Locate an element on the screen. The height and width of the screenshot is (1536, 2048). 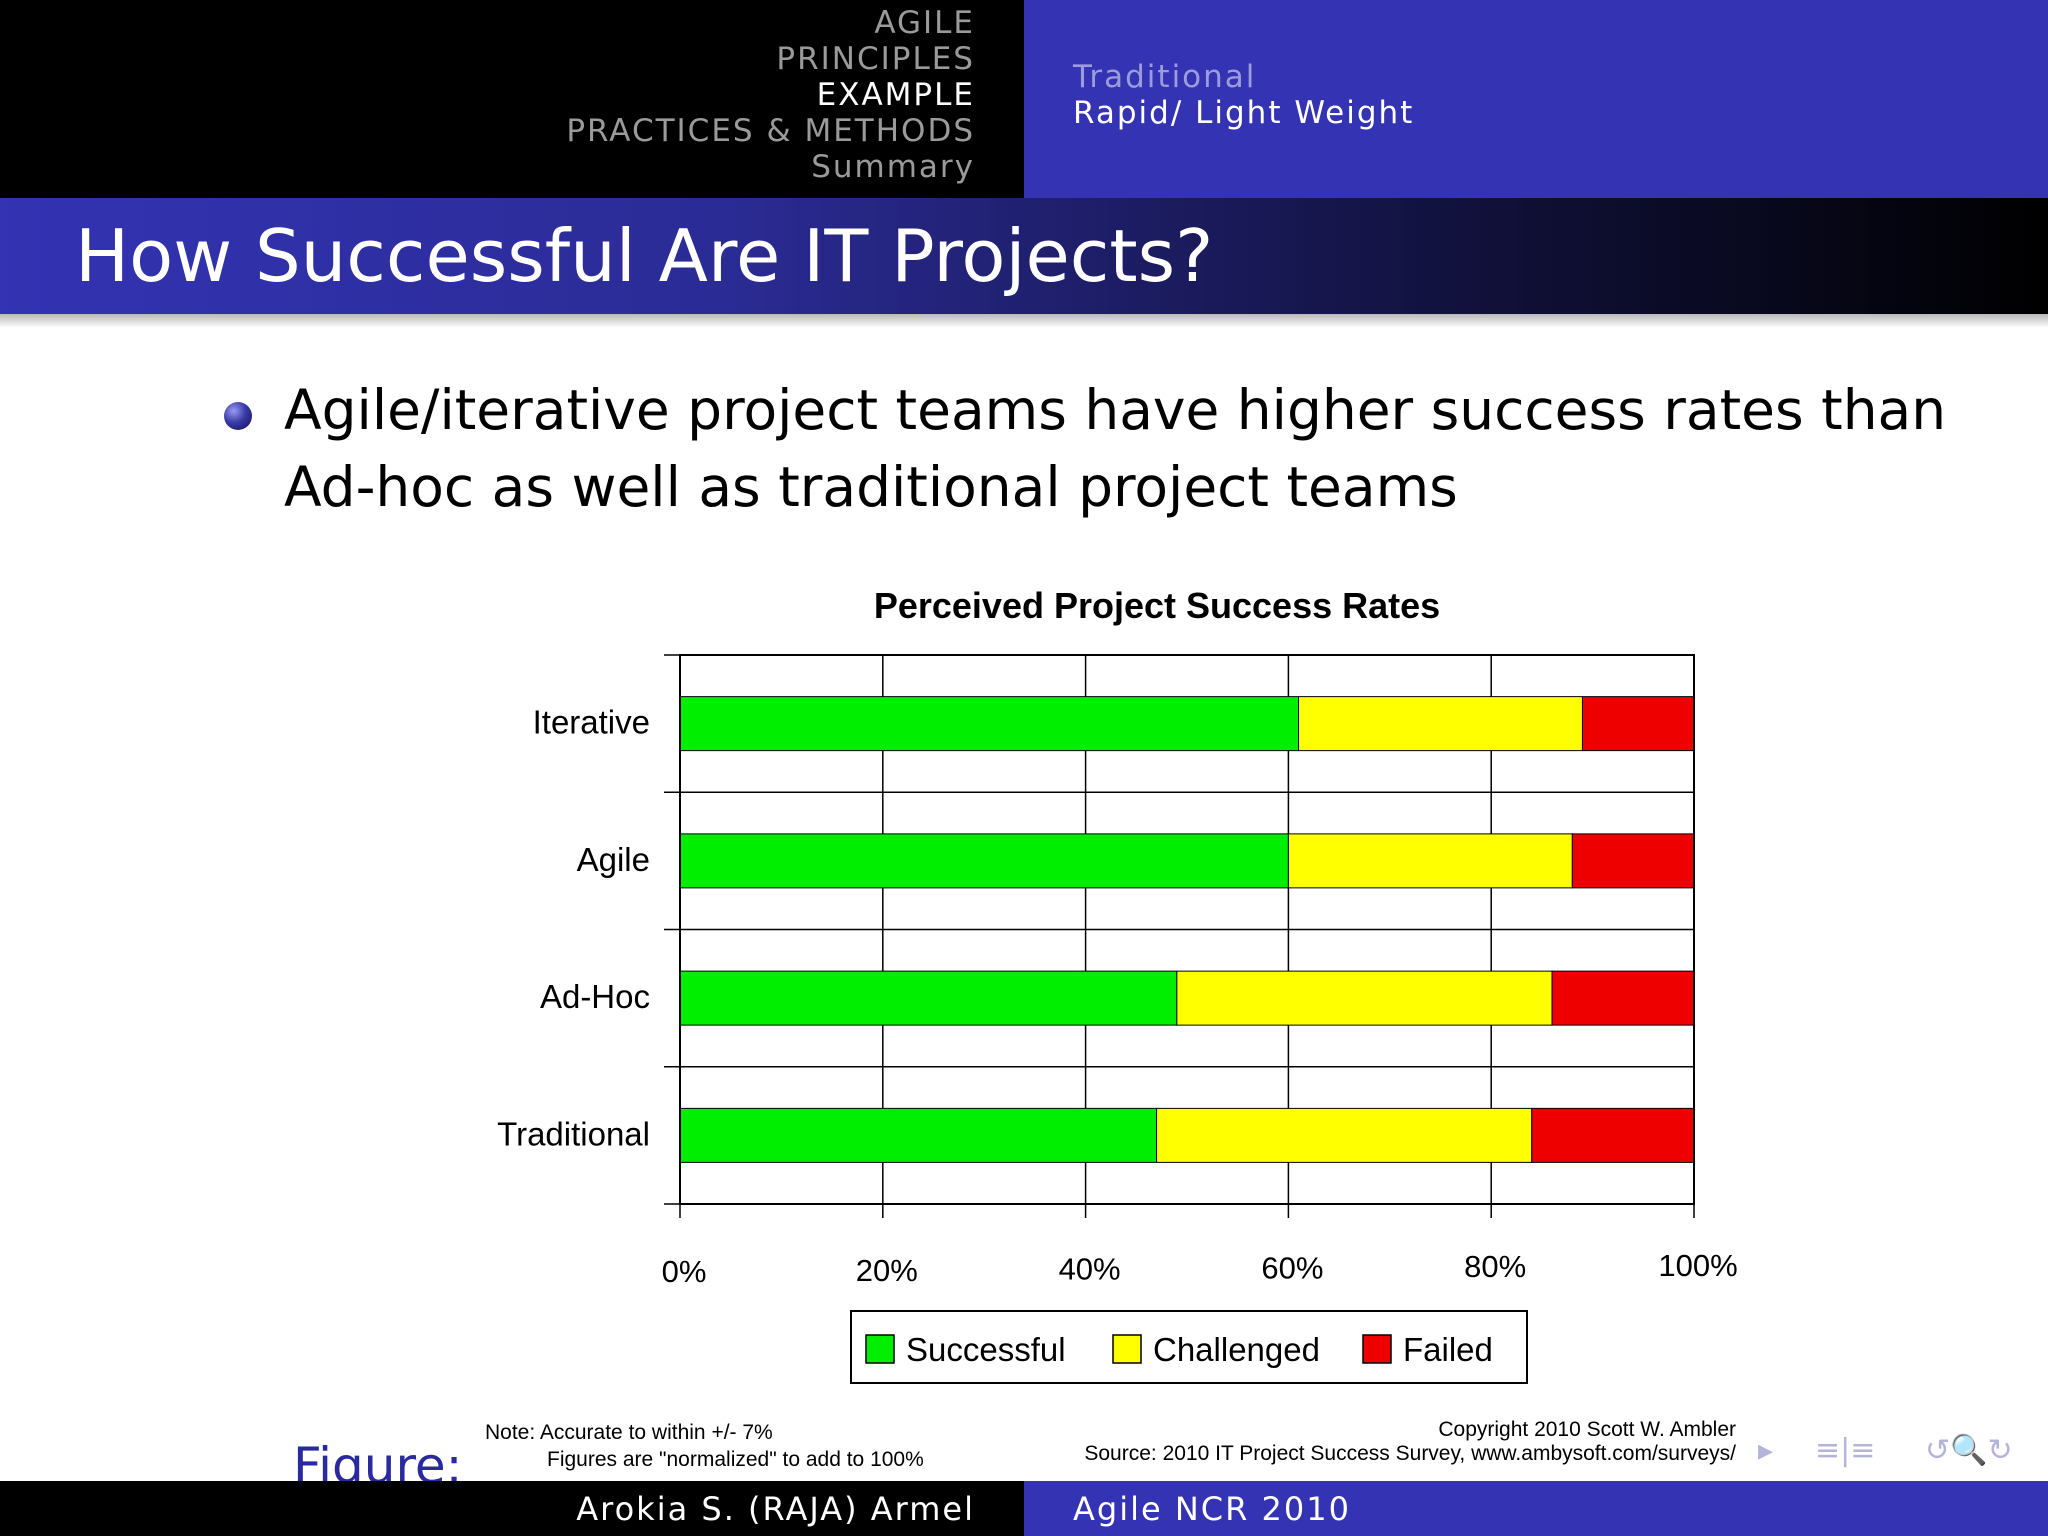
footer-event: Agile NCR 2010 is located at coordinates (1212, 1509).